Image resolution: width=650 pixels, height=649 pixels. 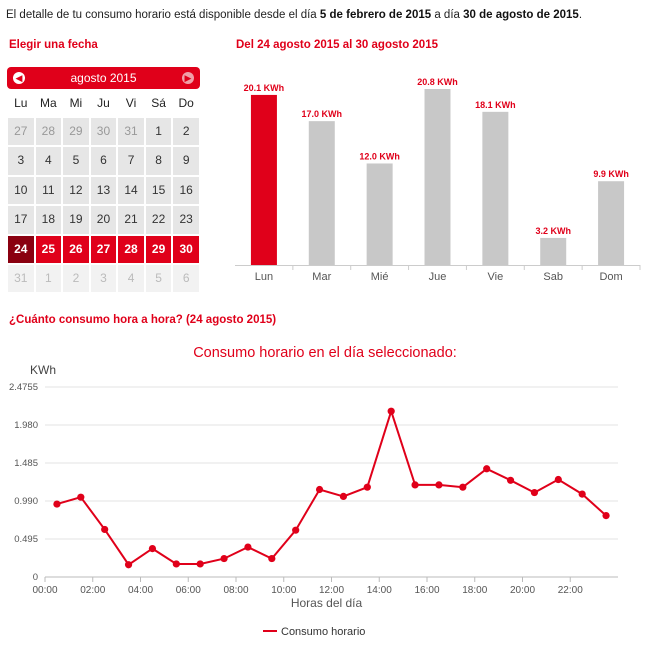 What do you see at coordinates (264, 277) in the screenshot?
I see `x-tick-label: Lun` at bounding box center [264, 277].